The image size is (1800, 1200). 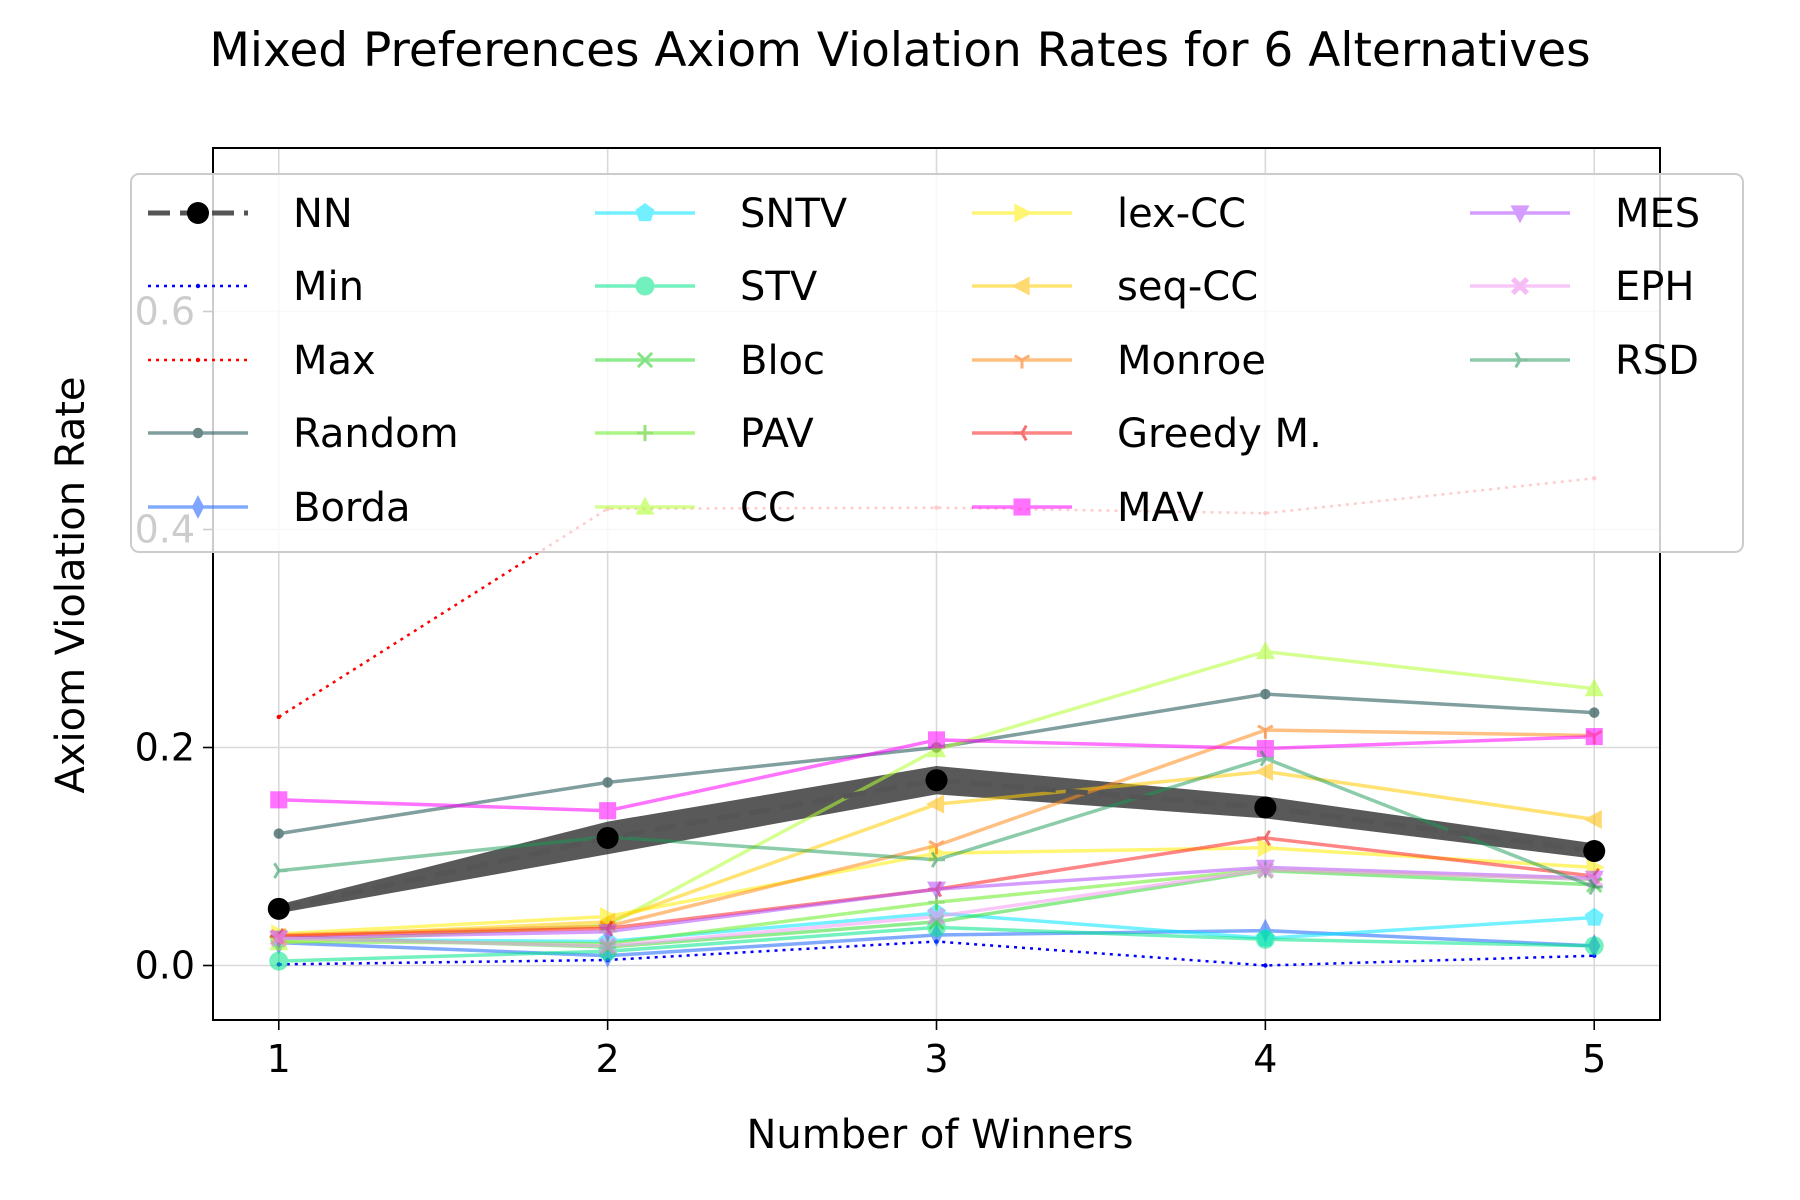 What do you see at coordinates (262, 361) in the screenshot?
I see `legend-entry-max: Max` at bounding box center [262, 361].